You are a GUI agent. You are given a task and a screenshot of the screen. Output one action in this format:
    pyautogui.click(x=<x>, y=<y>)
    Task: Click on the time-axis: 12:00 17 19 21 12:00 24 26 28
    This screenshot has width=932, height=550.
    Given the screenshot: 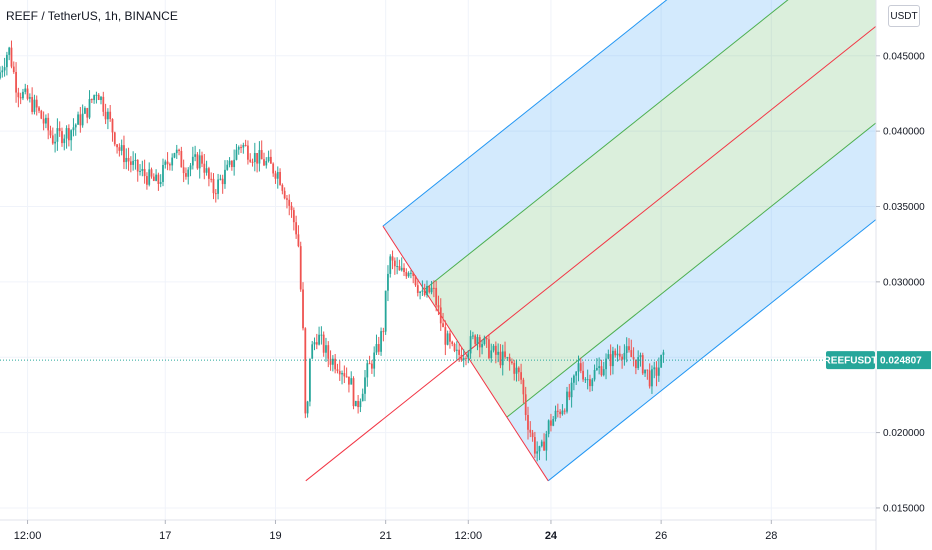 What is the action you would take?
    pyautogui.click(x=438, y=530)
    